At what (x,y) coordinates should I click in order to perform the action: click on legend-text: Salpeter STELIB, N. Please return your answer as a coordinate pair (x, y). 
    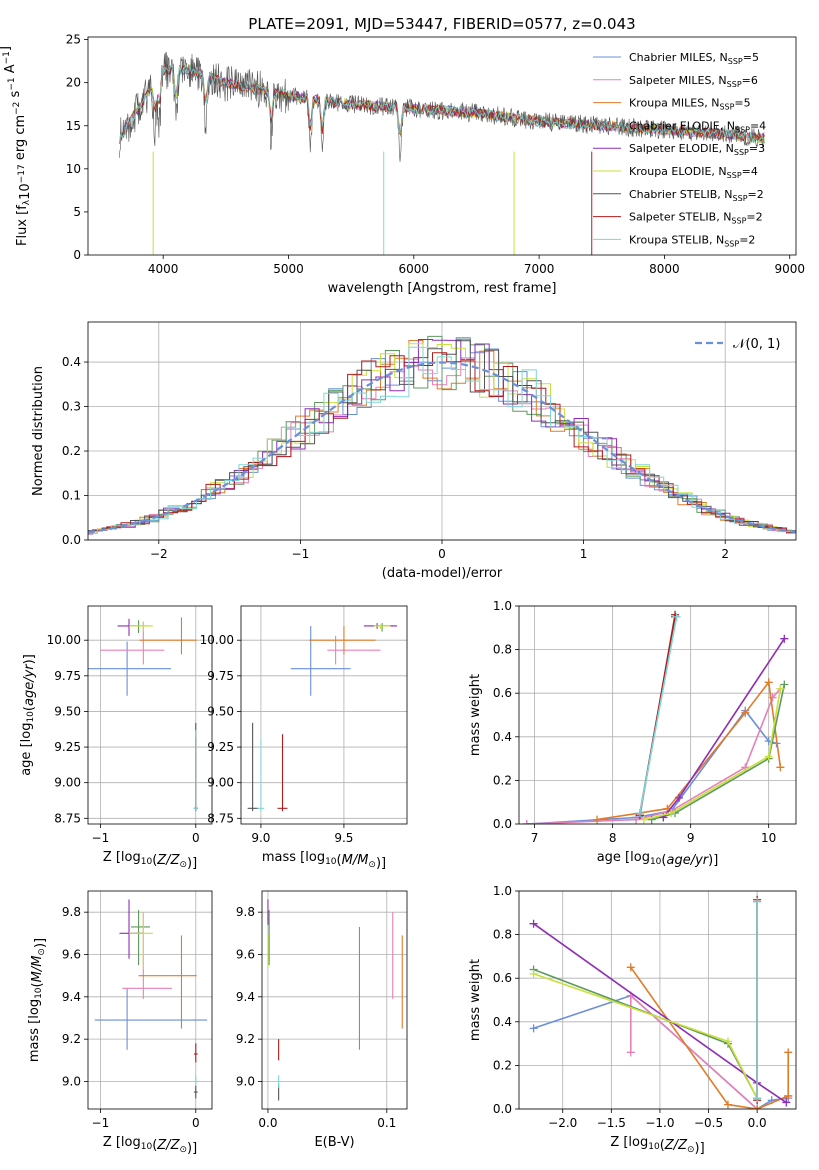
    Looking at the image, I should click on (680, 217).